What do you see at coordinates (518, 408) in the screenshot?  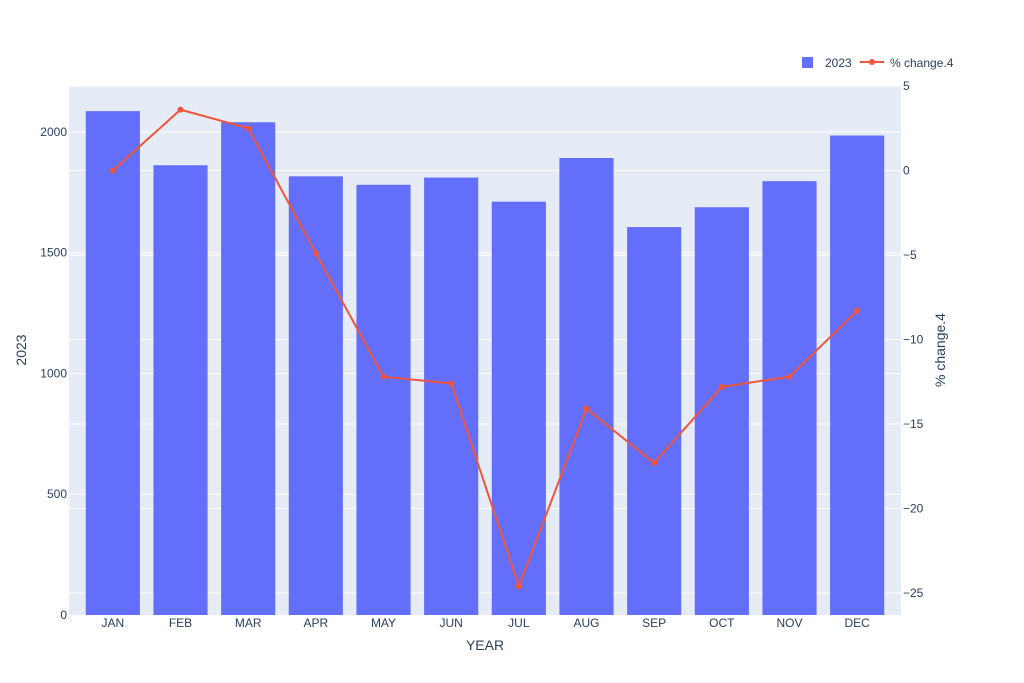 I see `bar-jul` at bounding box center [518, 408].